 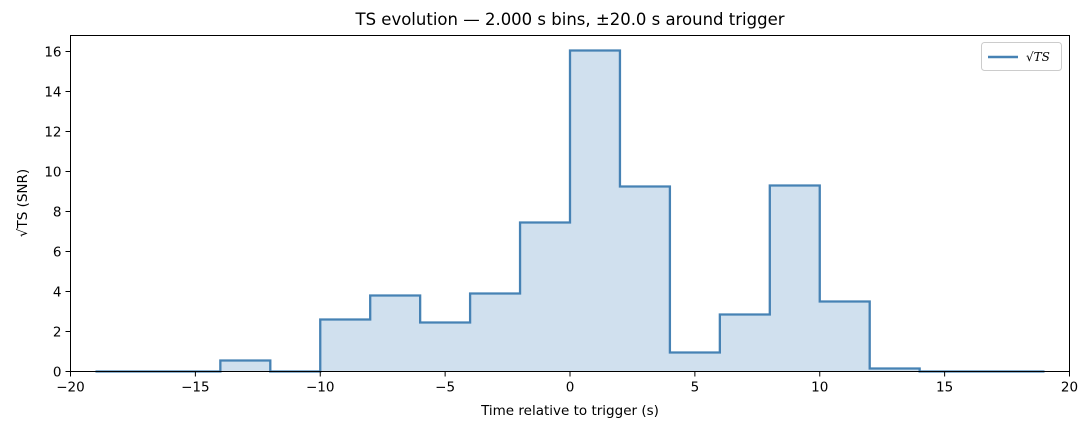 What do you see at coordinates (944, 388) in the screenshot?
I see `x-tick-label: 15` at bounding box center [944, 388].